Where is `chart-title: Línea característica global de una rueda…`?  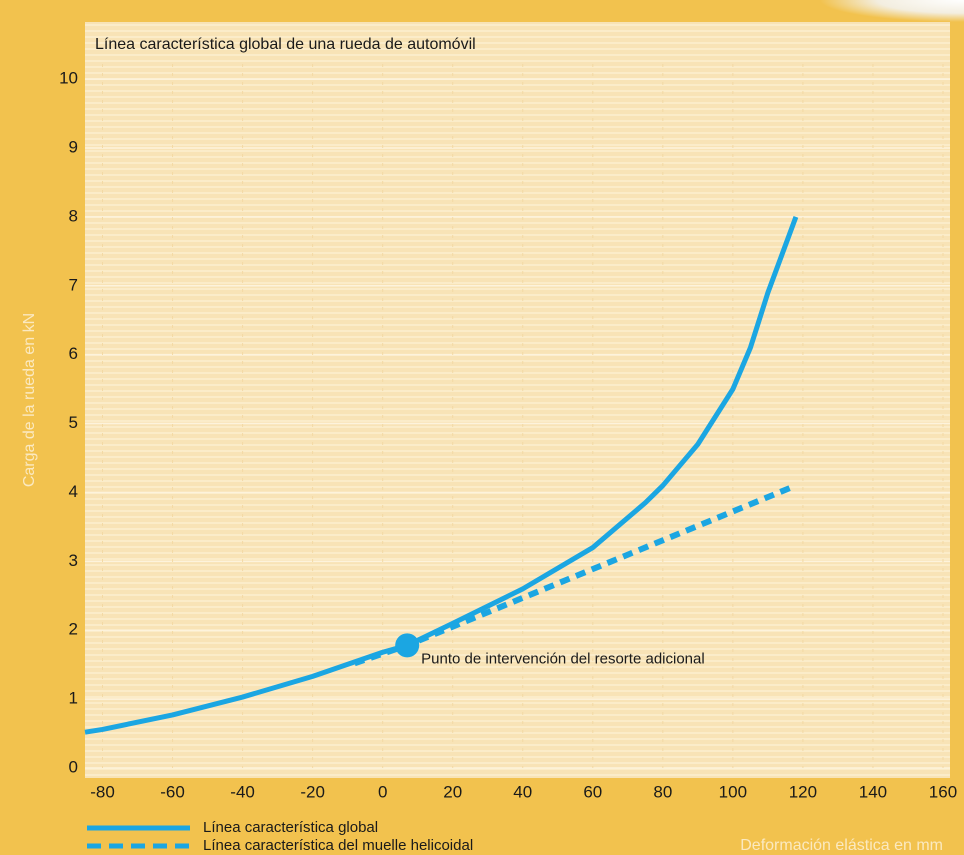 chart-title: Línea característica global de una rueda… is located at coordinates (285, 44).